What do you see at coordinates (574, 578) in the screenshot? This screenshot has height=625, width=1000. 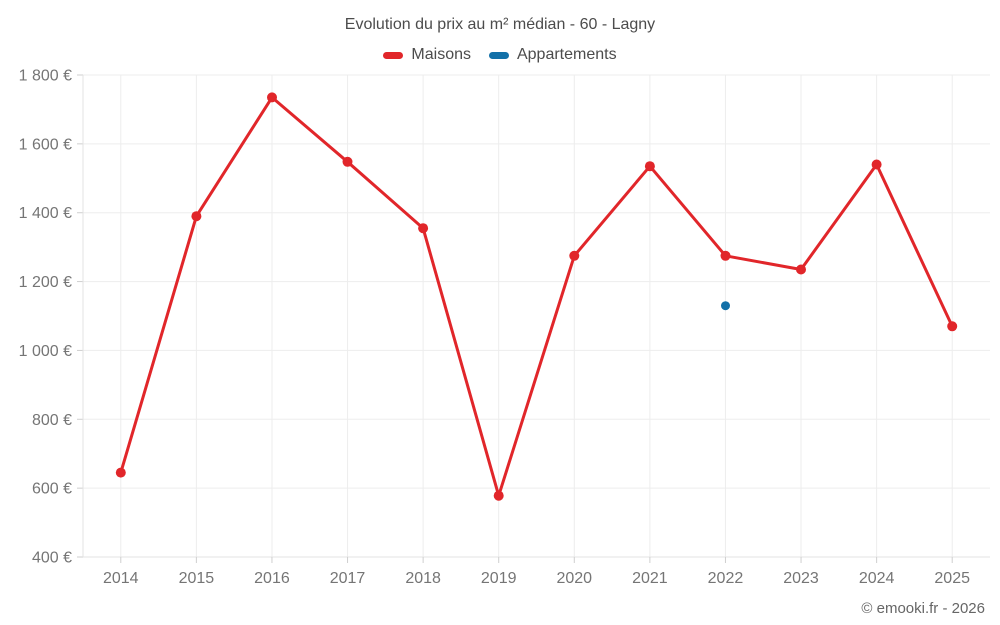 I see `x-tick-label: 2020` at bounding box center [574, 578].